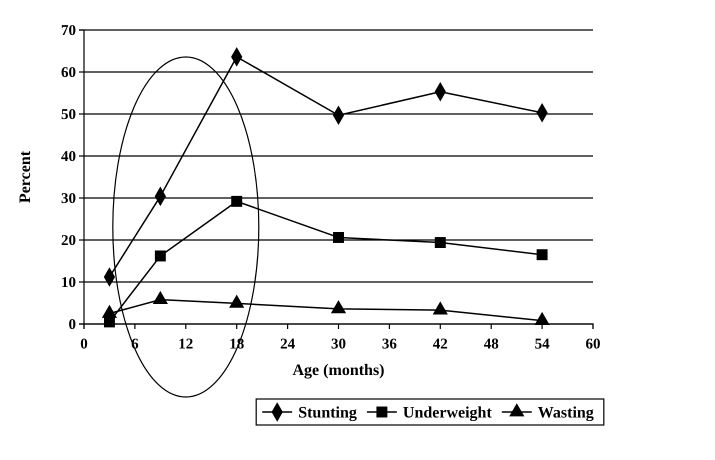 The height and width of the screenshot is (460, 715). What do you see at coordinates (72, 324) in the screenshot?
I see `y-tick-label: 0` at bounding box center [72, 324].